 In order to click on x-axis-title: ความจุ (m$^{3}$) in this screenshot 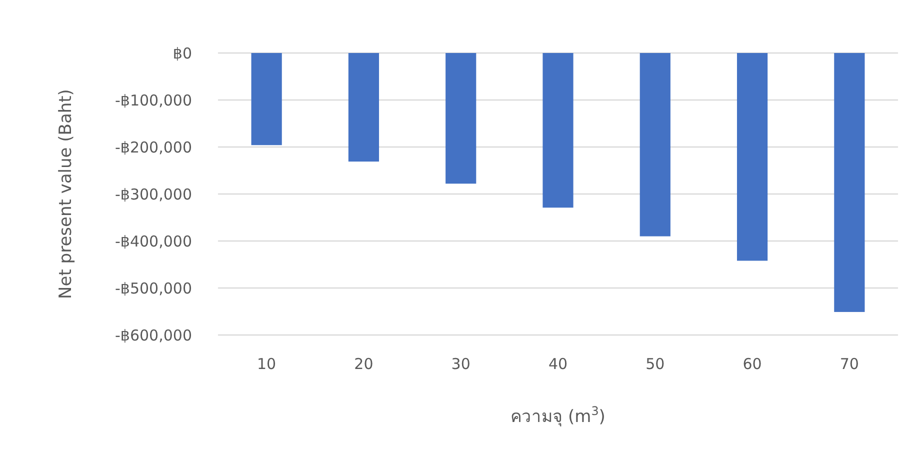, I will do `click(558, 415)`.